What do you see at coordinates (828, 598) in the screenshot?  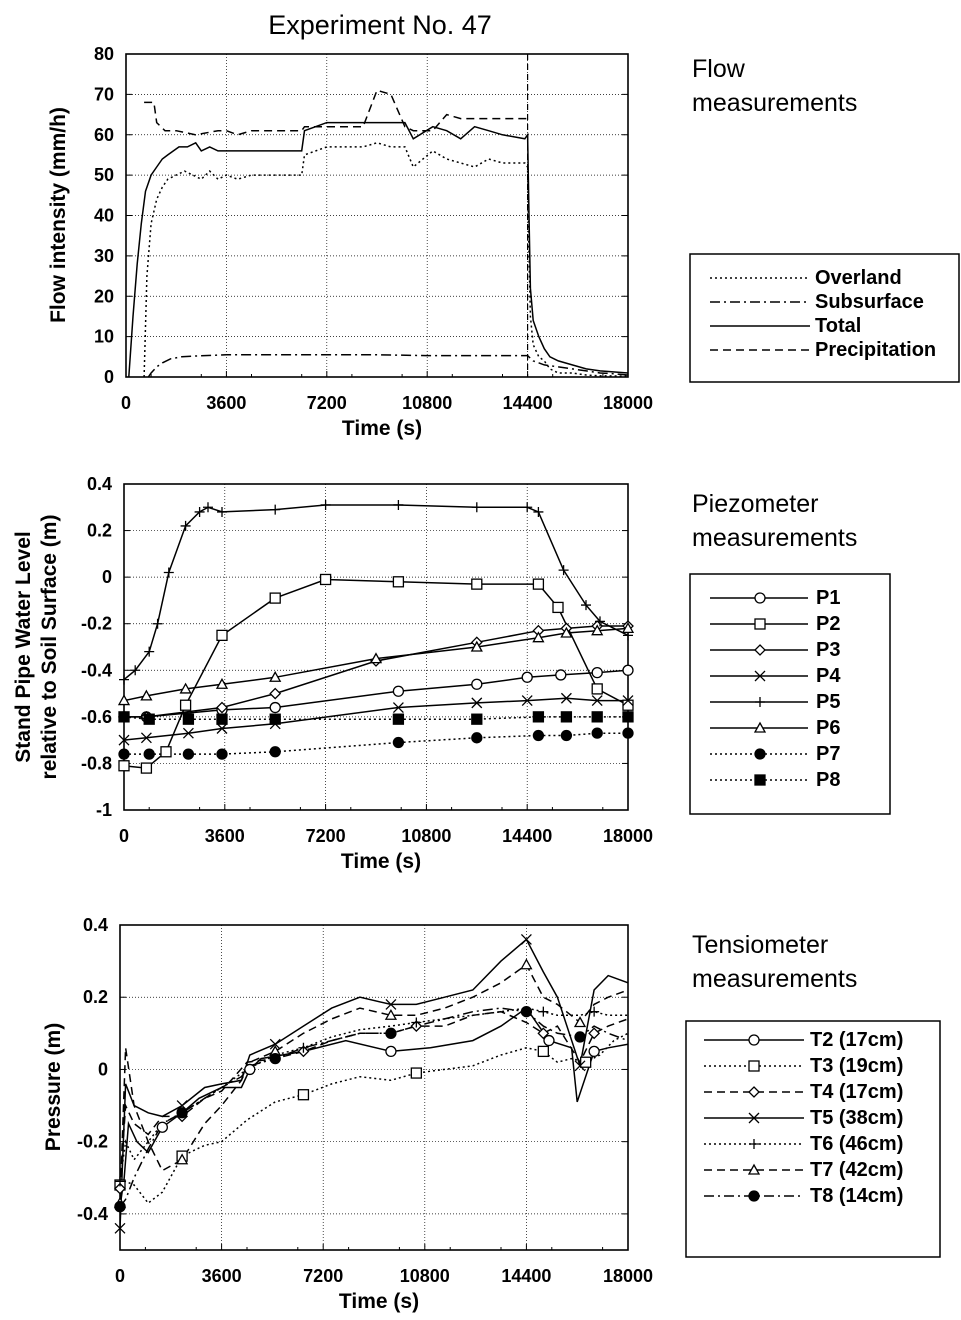 I see `legend-label: P1` at bounding box center [828, 598].